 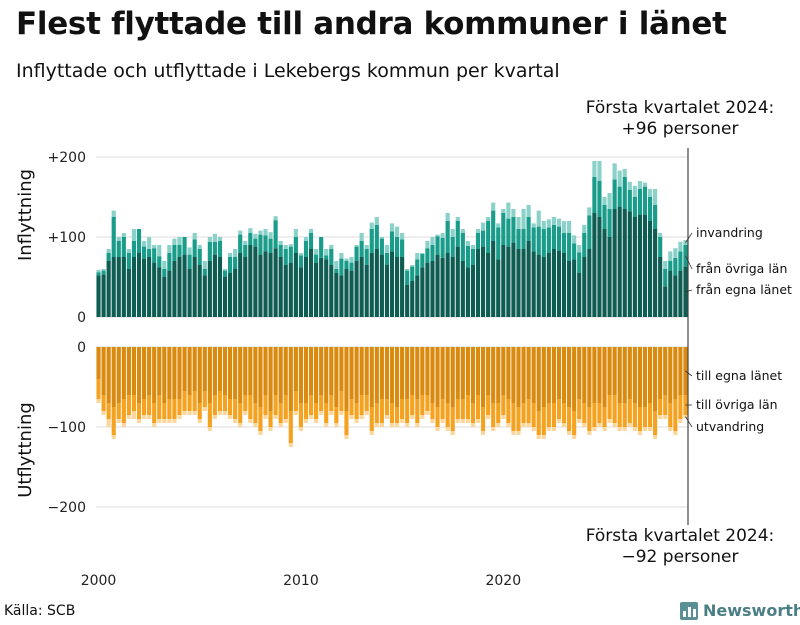 What do you see at coordinates (739, 375) in the screenshot?
I see `outflow-series-label: till egna länet` at bounding box center [739, 375].